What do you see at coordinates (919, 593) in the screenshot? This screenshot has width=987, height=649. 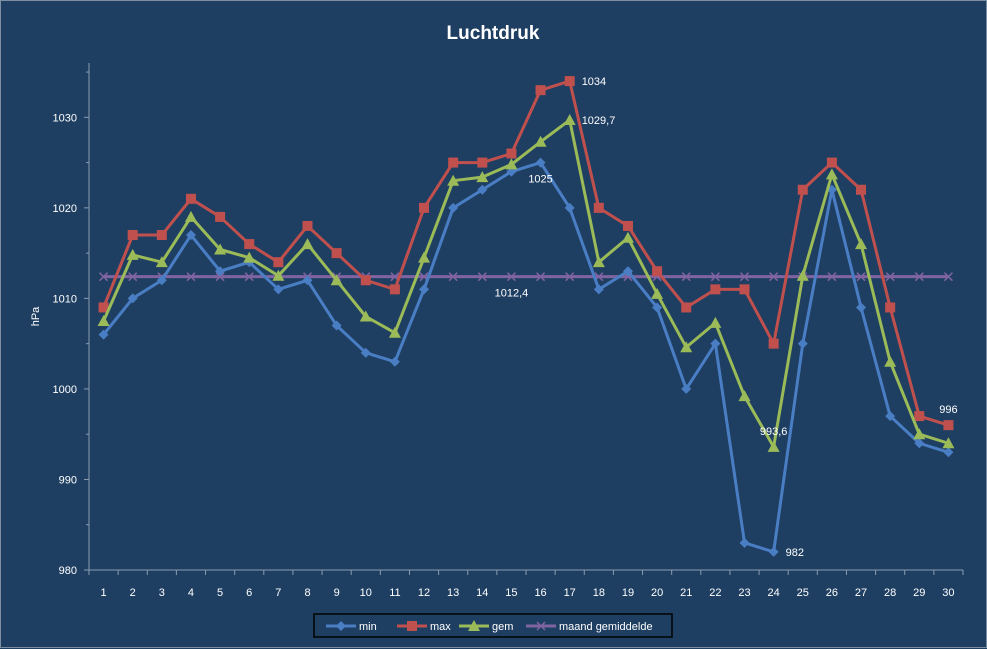 I see `x-tick-label: 29` at bounding box center [919, 593].